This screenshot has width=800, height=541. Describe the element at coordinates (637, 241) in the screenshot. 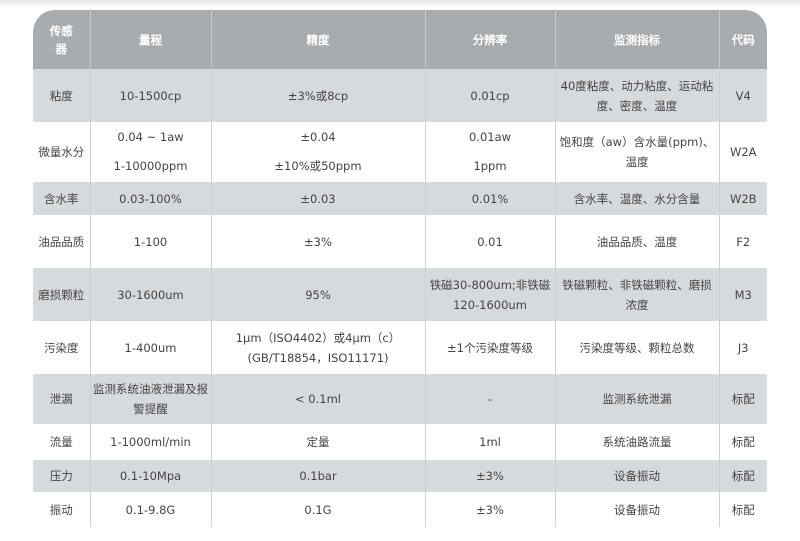

I see `cell-metrics: 油品品质、温度` at that location.